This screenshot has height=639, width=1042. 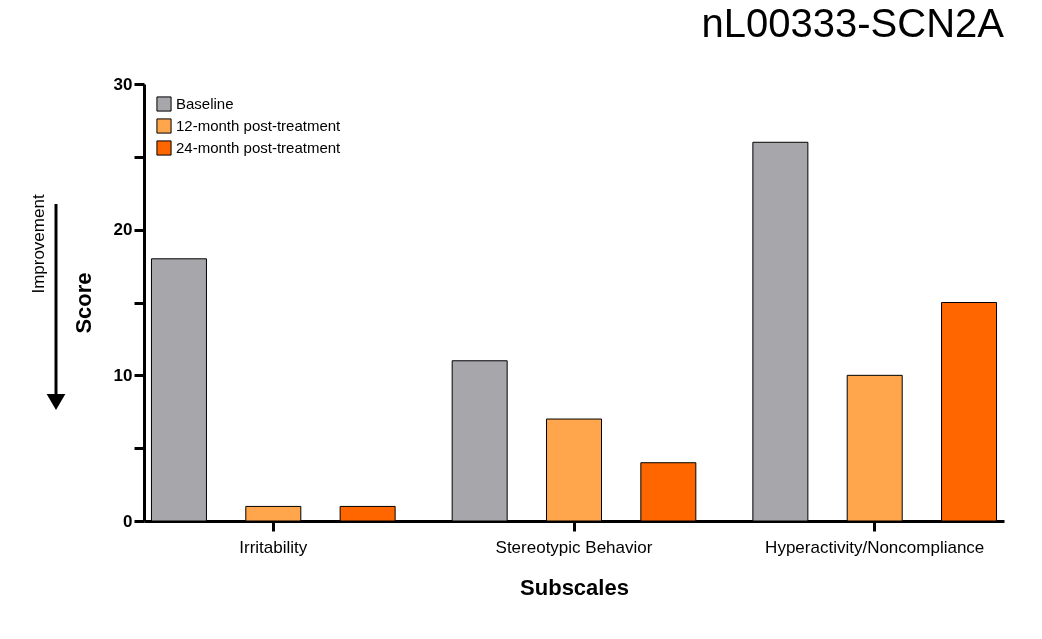 What do you see at coordinates (128, 521) in the screenshot?
I see `y-tick-label: 0` at bounding box center [128, 521].